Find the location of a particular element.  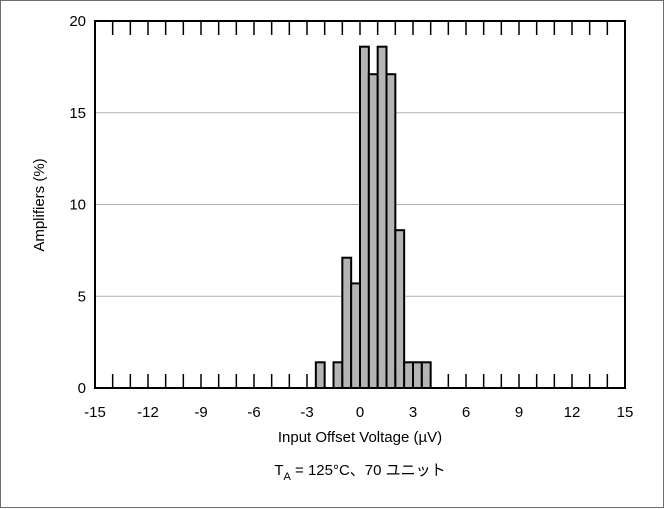

x-tick-label-0: 0 is located at coordinates (360, 412).